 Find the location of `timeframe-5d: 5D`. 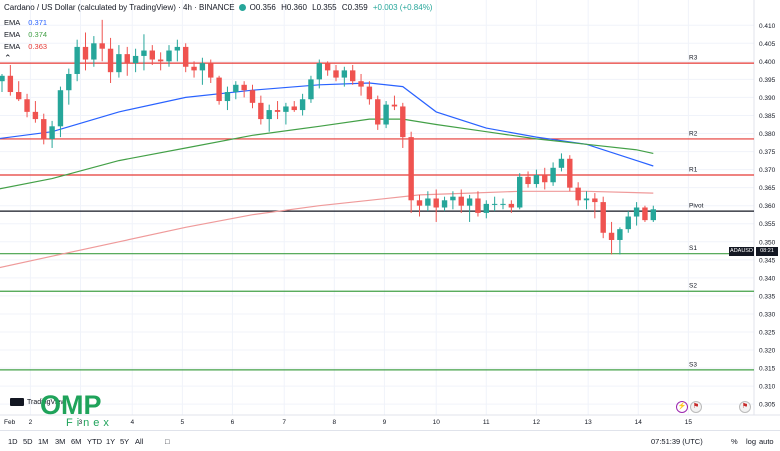

timeframe-5d: 5D is located at coordinates (28, 441).